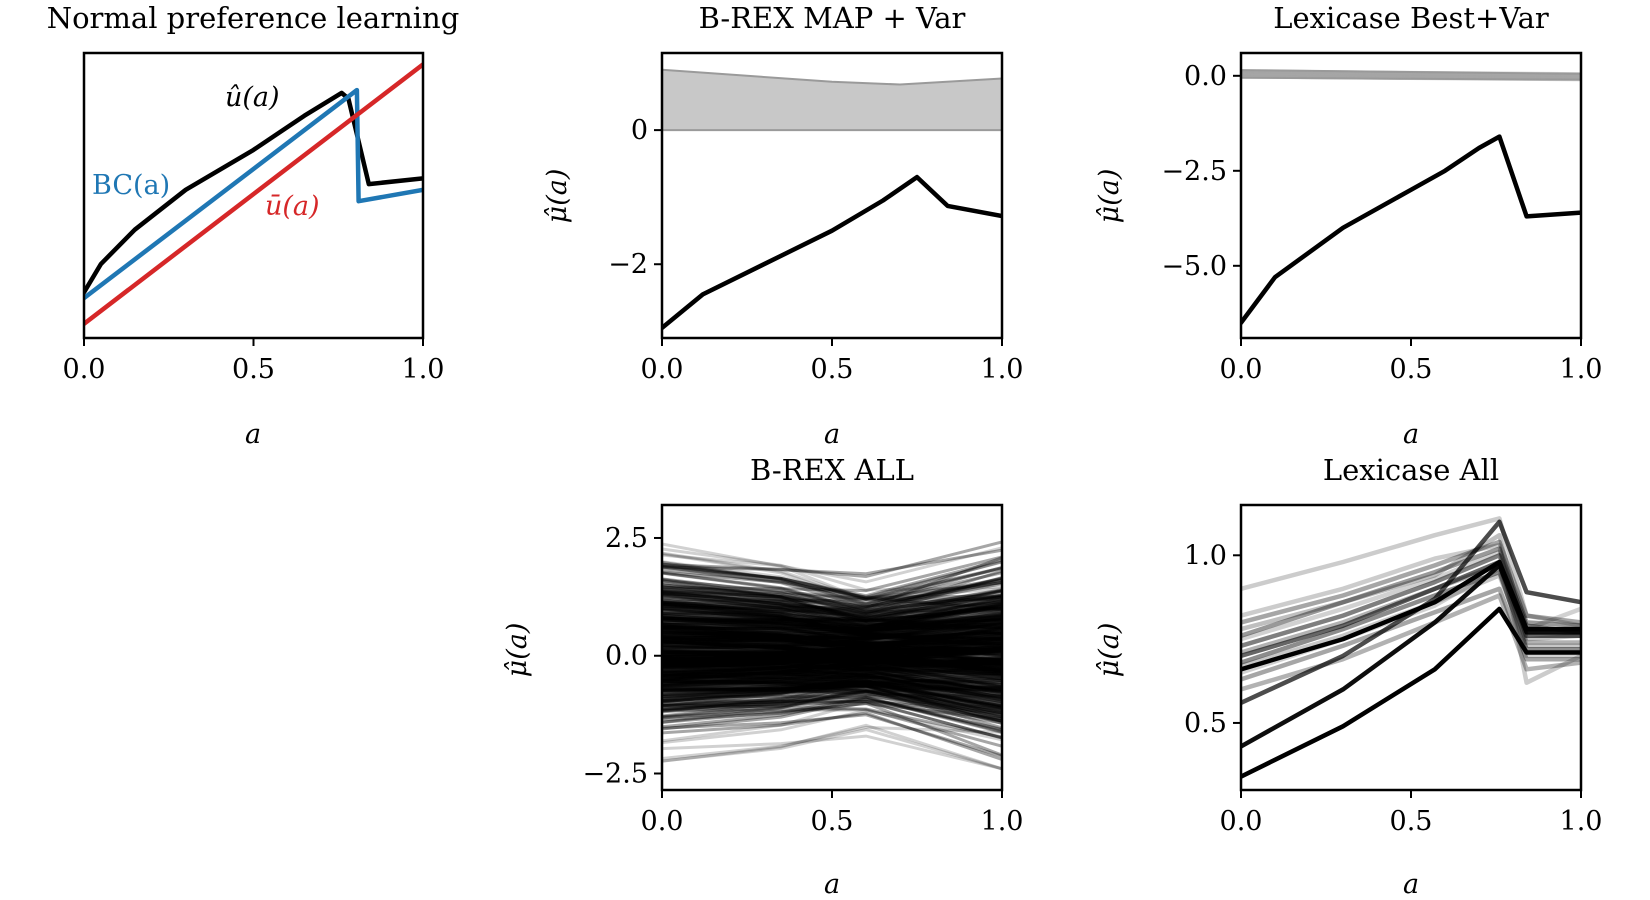  I want to click on y-axis: −5.0 −2.5 0.0, so click(1201, 171).